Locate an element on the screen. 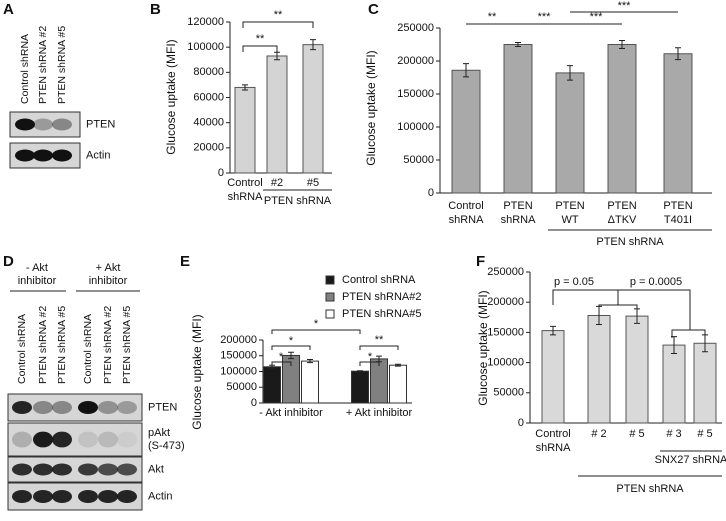  legend-label: PTEN shRNA#2 is located at coordinates (381, 297).